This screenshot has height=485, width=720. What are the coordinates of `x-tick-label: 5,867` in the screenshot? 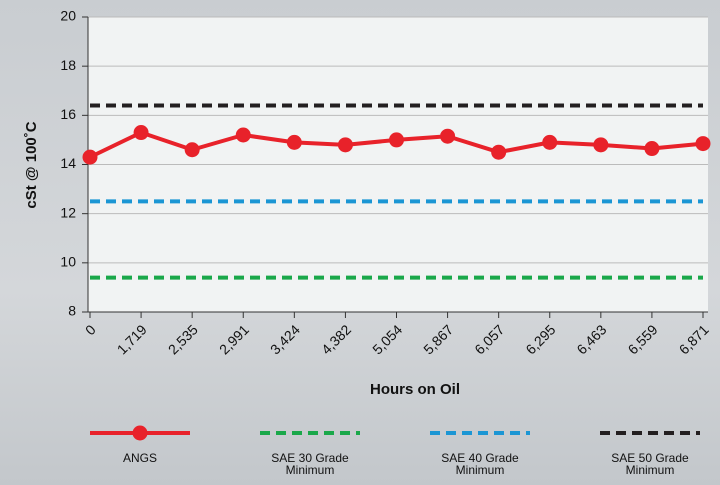 It's located at (438, 339).